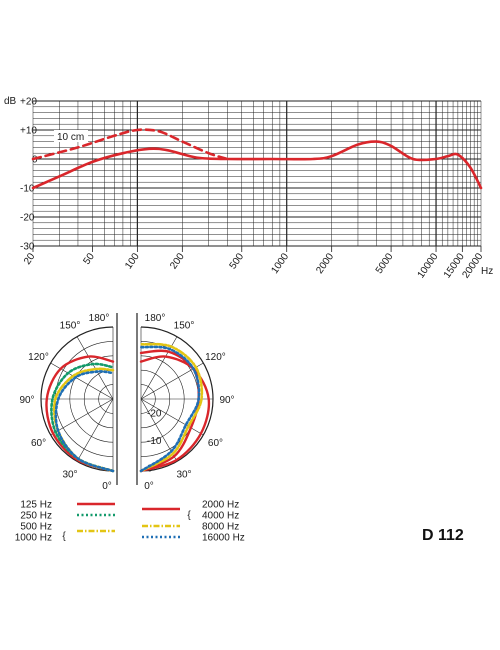  I want to click on angle-label-left: 30°, so click(69, 474).